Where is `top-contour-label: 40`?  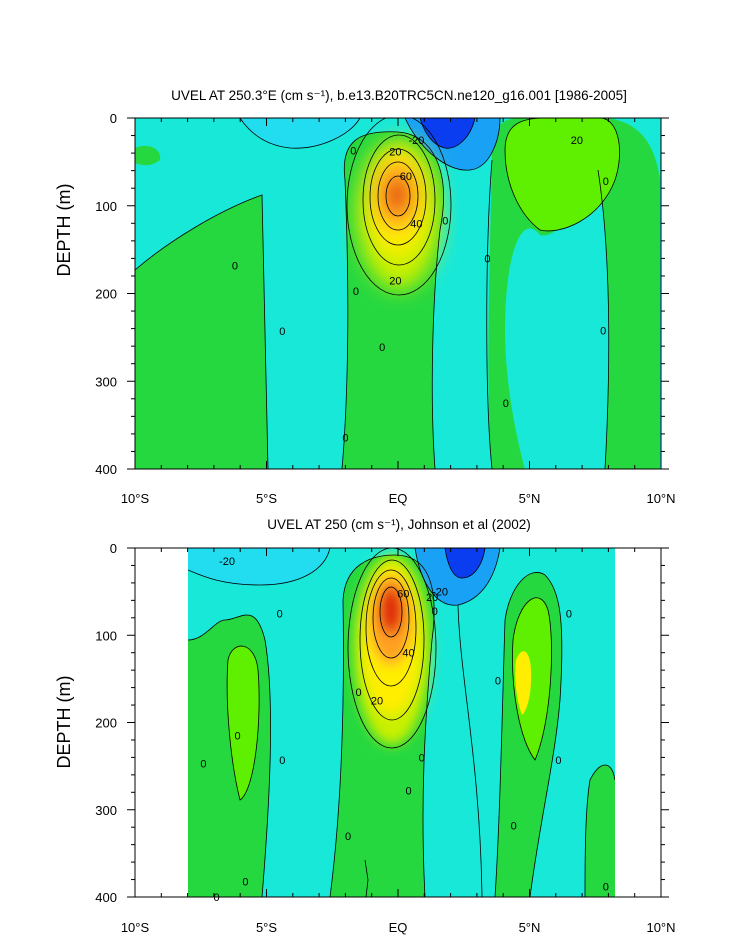
top-contour-label: 40 is located at coordinates (416, 224).